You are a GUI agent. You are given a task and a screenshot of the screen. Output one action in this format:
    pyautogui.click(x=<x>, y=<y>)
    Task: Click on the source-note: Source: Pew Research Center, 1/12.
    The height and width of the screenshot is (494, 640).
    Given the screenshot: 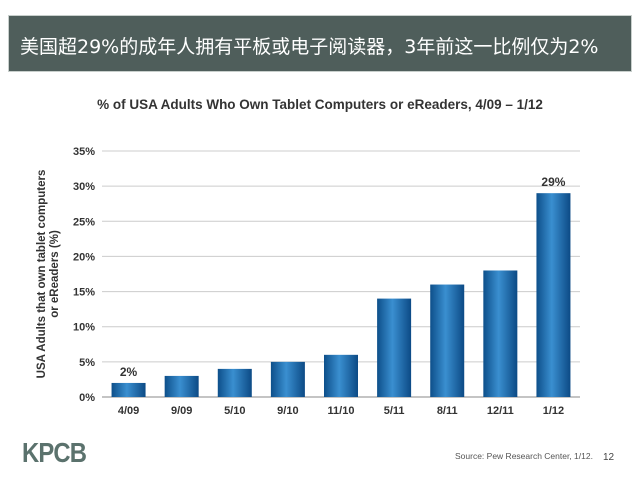 What is the action you would take?
    pyautogui.click(x=524, y=456)
    